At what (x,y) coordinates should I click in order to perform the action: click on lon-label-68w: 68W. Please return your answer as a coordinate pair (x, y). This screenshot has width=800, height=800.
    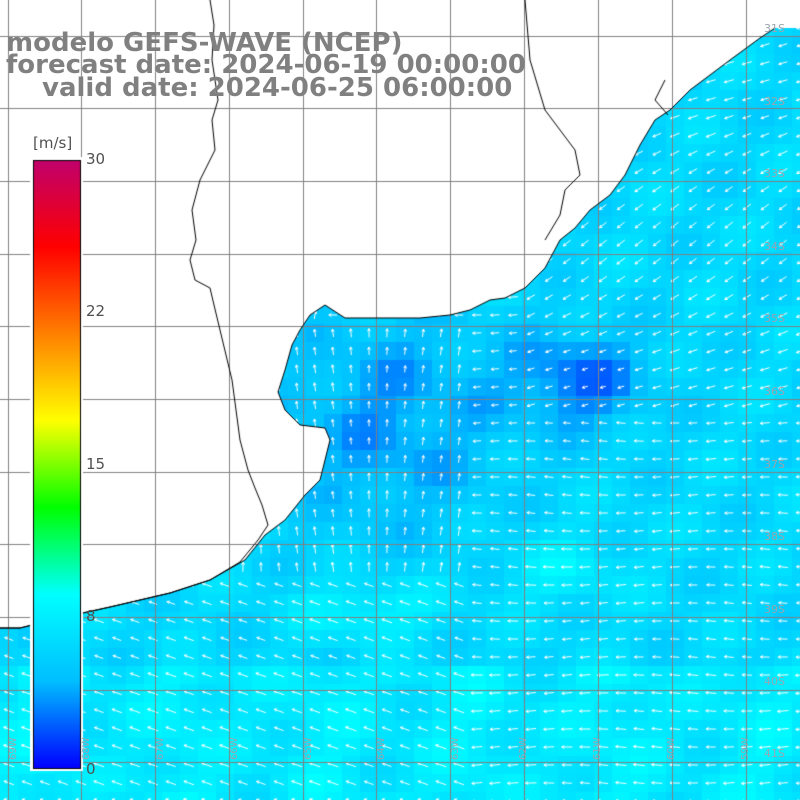
    Looking at the image, I should click on (86, 748).